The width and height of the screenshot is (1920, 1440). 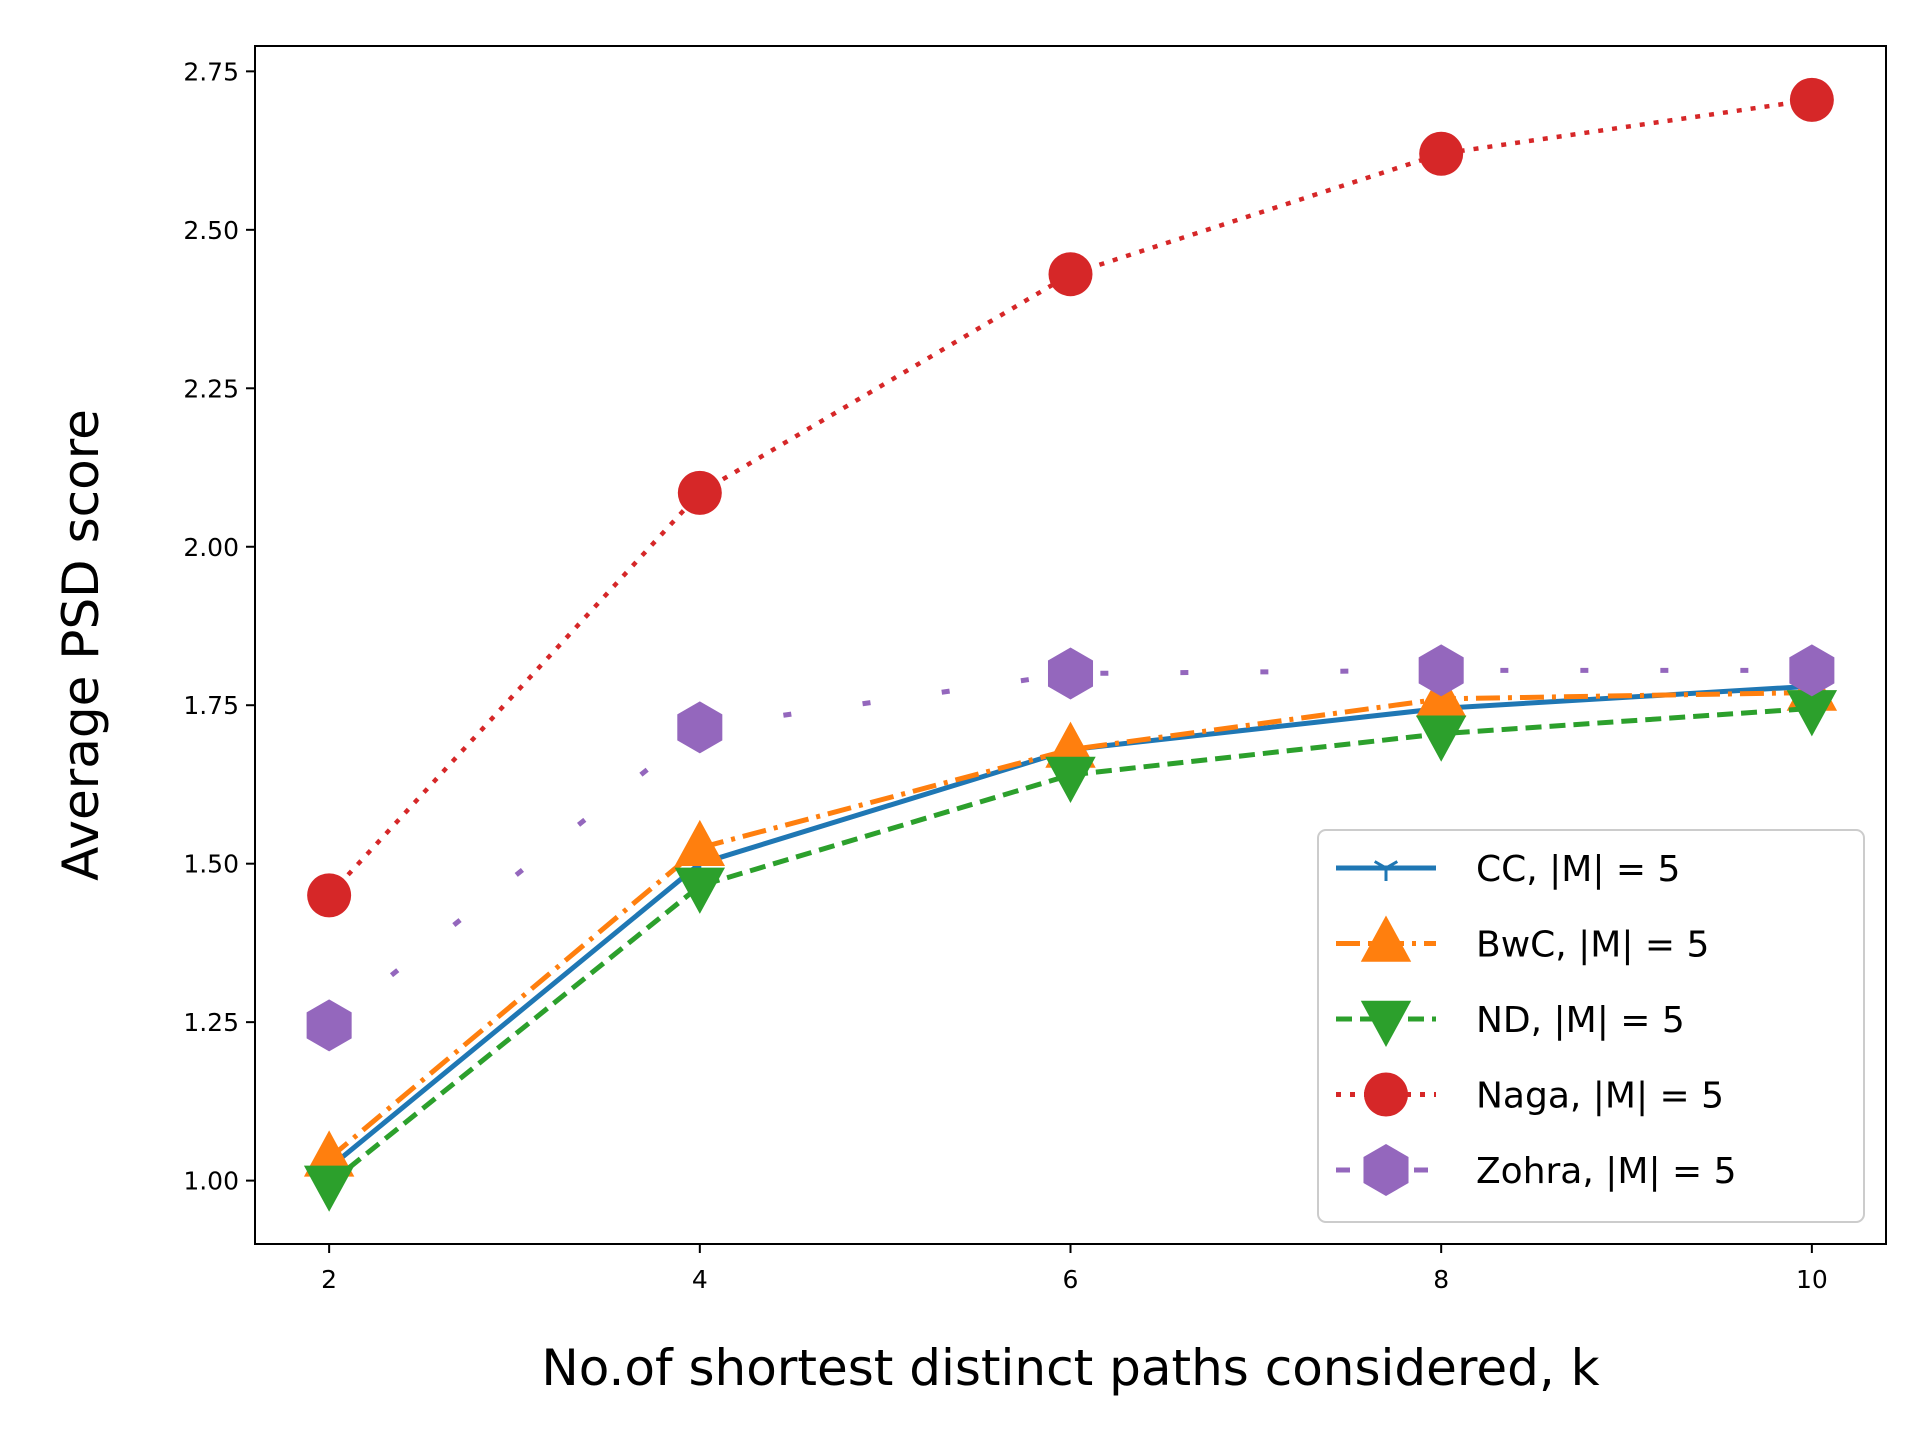 I want to click on y-axis-label: Average PSD score, so click(x=81, y=645).